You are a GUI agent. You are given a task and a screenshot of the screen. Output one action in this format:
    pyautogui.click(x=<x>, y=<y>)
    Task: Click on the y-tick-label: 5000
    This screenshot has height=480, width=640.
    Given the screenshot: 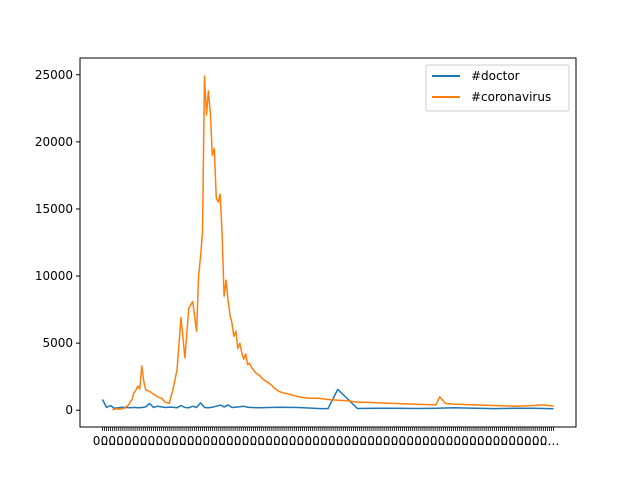 What is the action you would take?
    pyautogui.click(x=57, y=343)
    